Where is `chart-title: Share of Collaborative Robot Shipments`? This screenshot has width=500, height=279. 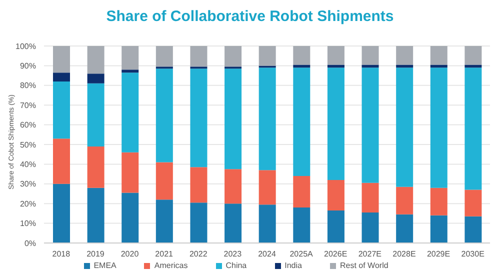
chart-title: Share of Collaborative Robot Shipments is located at coordinates (250, 16).